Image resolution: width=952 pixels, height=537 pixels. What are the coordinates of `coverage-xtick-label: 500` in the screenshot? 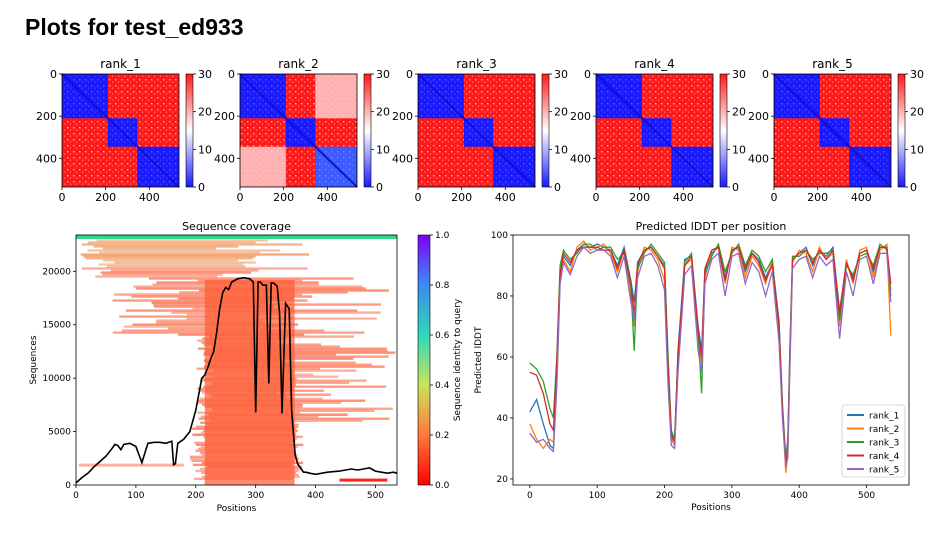 It's located at (375, 496).